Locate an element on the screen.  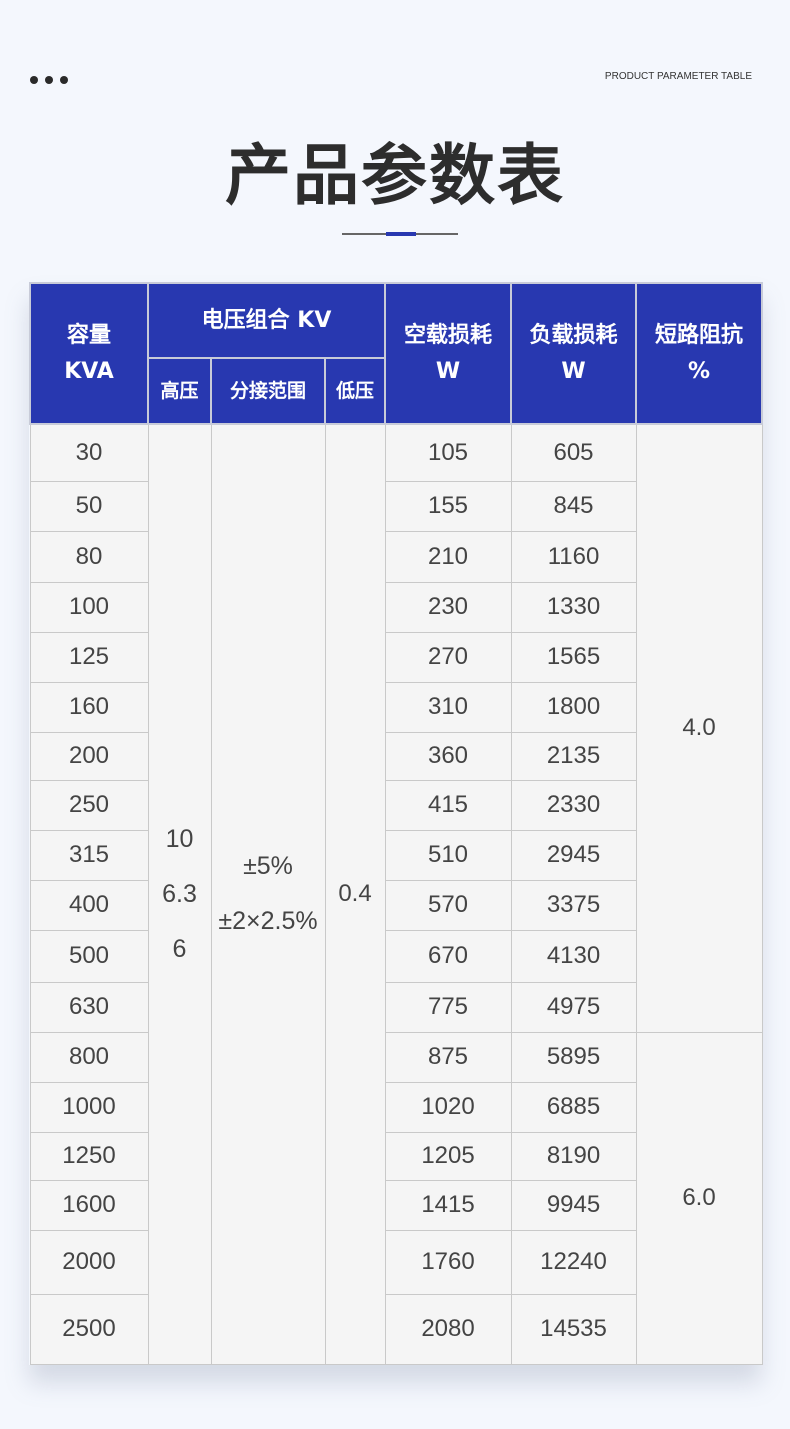
table-row: 2000 1760 12240 is located at coordinates (395, 1262).